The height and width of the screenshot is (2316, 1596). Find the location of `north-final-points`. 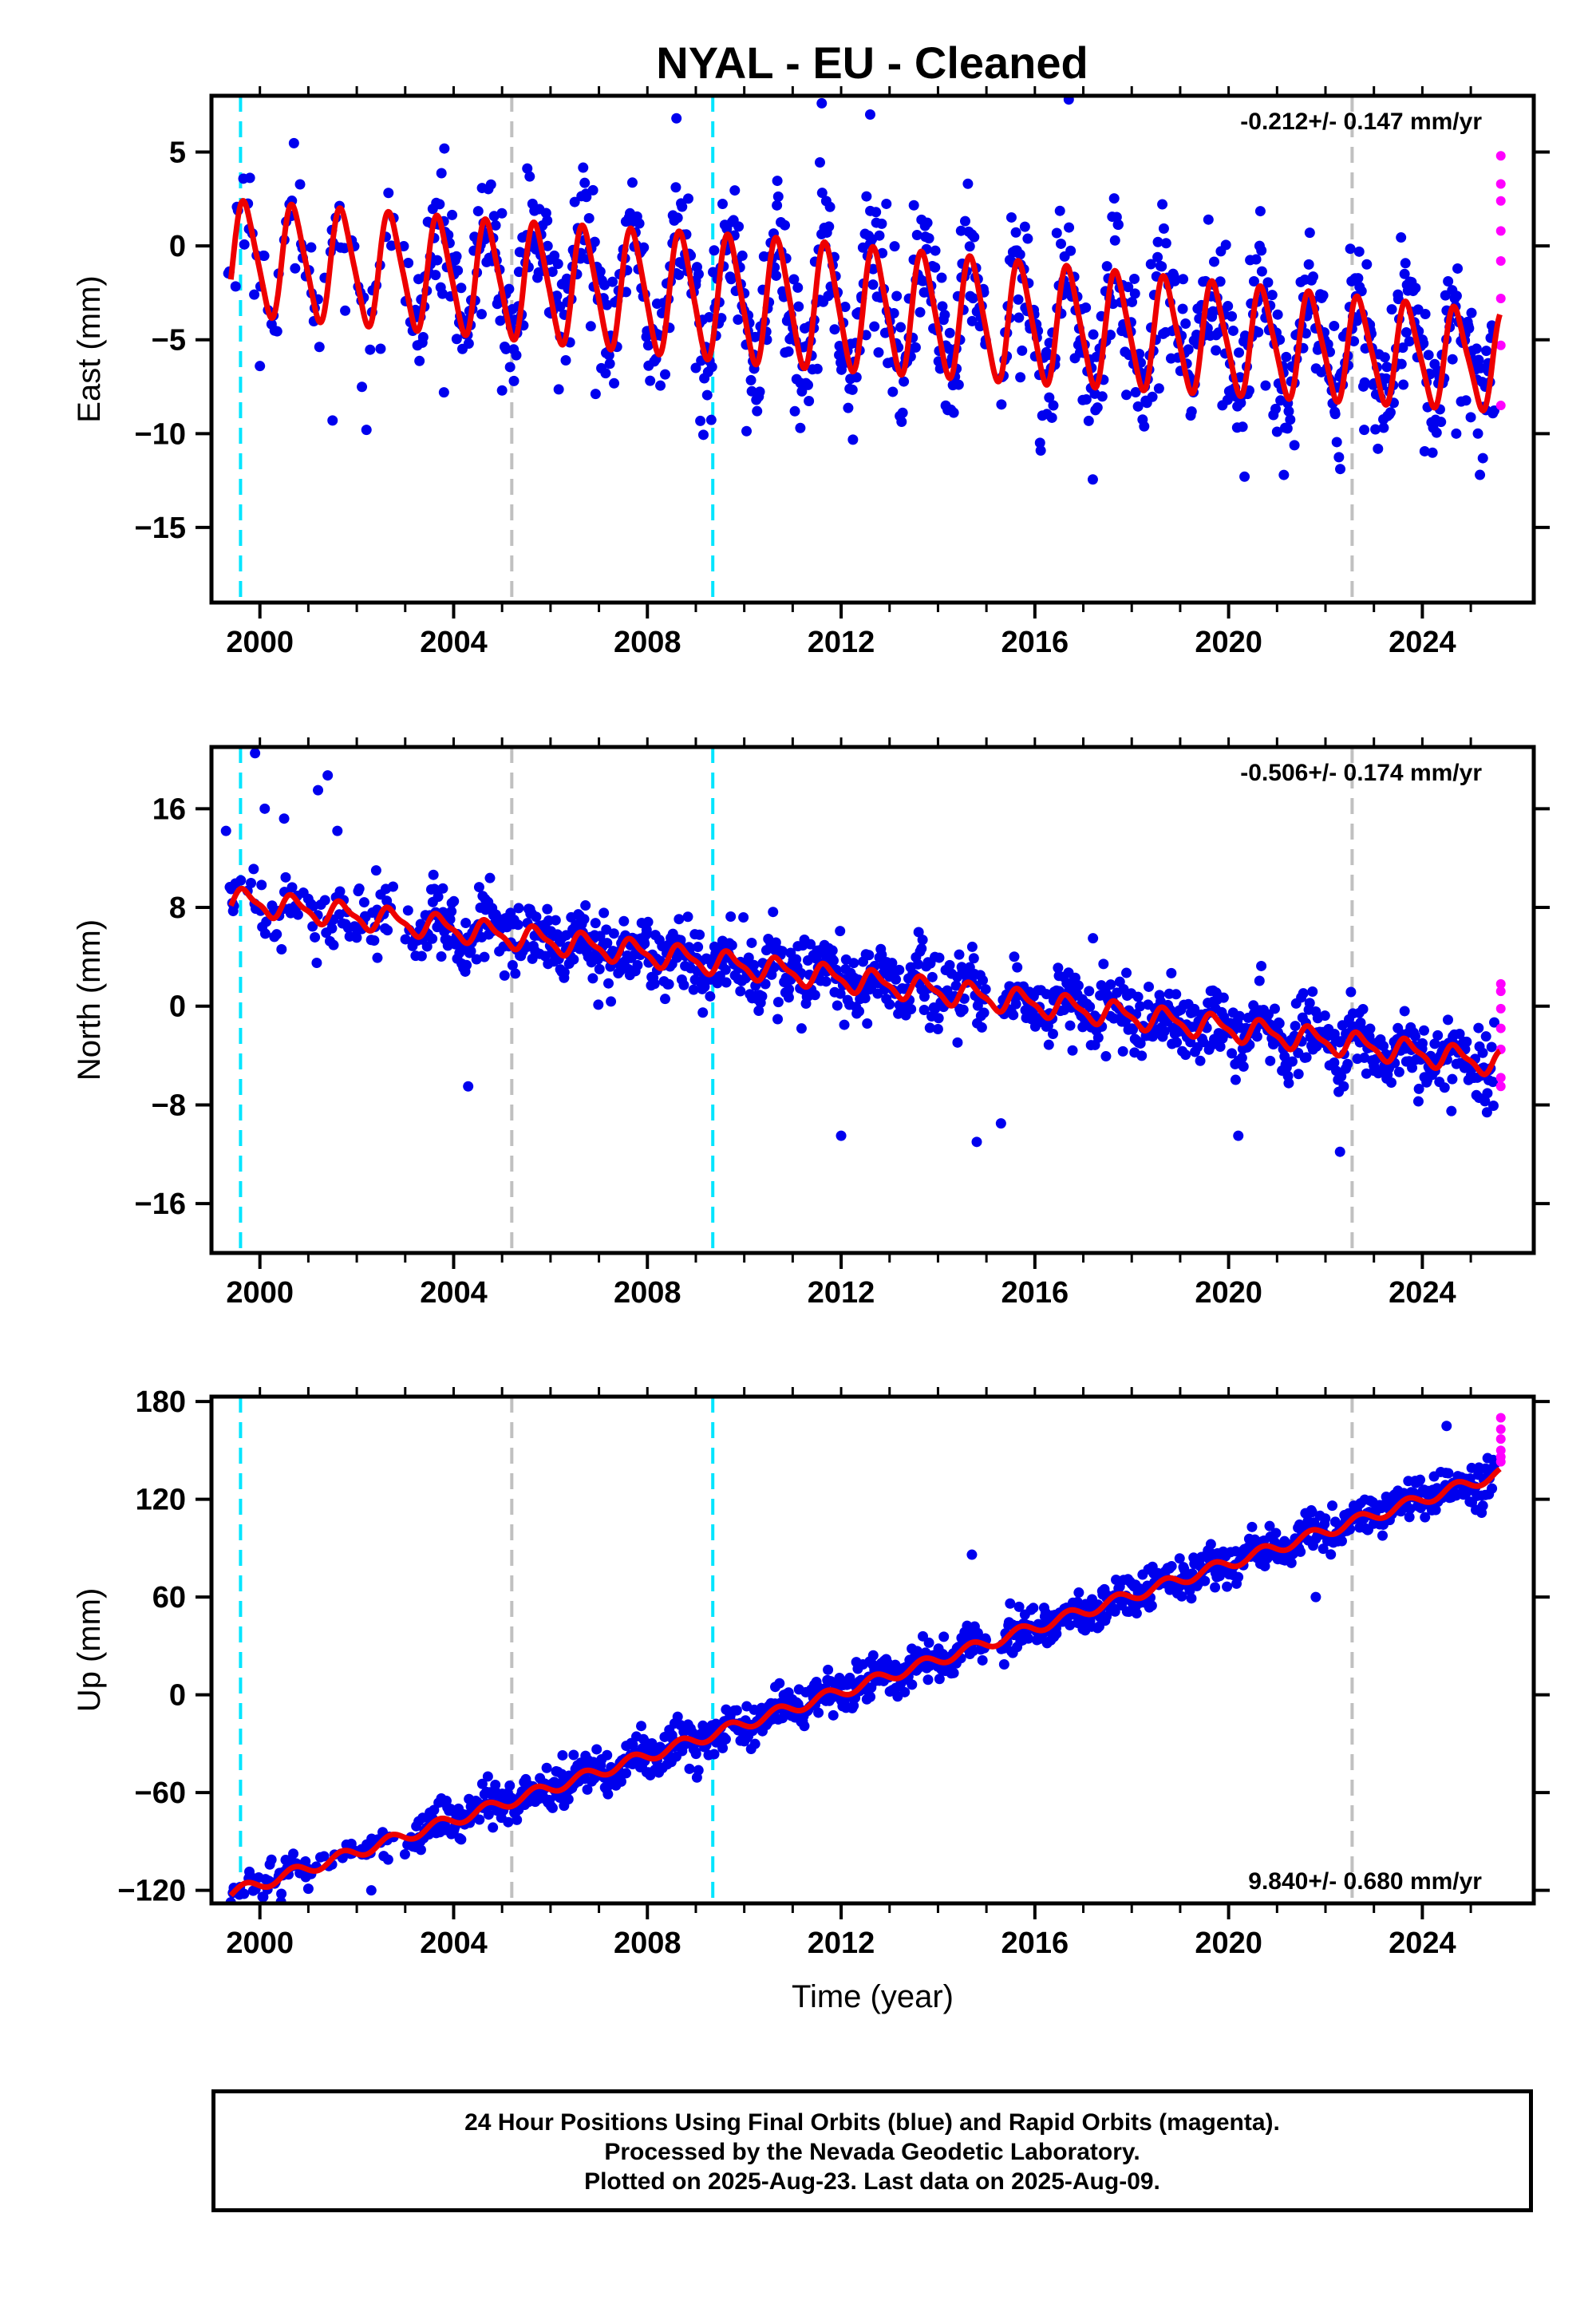

north-final-points is located at coordinates (860, 952).